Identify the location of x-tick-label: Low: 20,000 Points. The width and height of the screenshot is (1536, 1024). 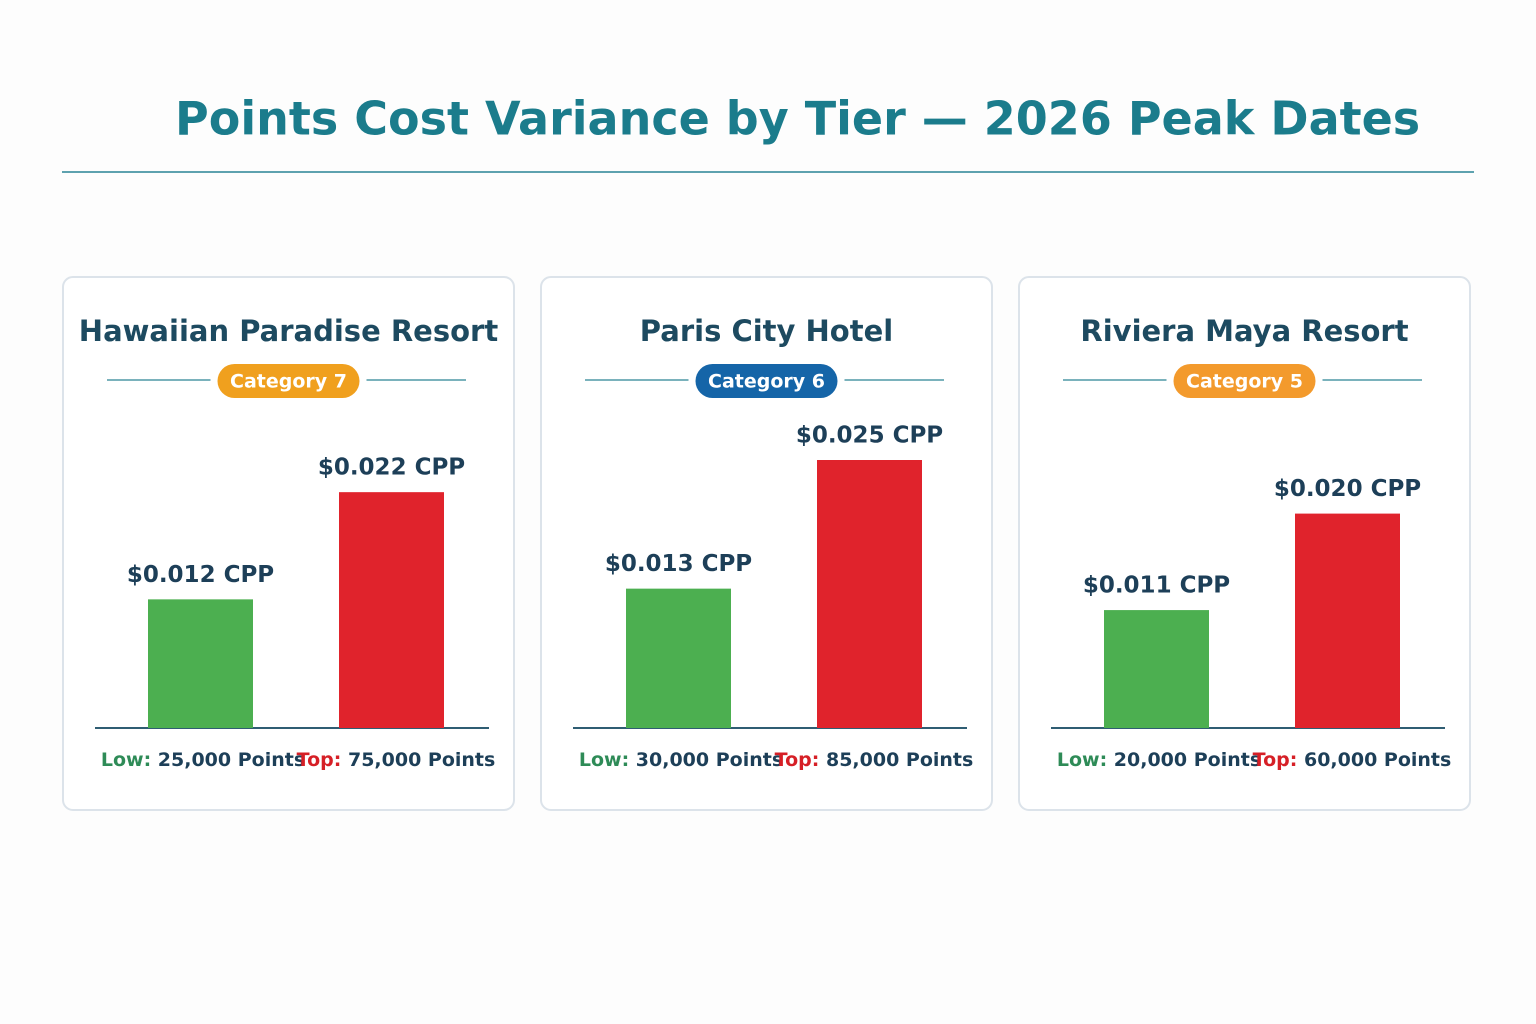
(1159, 760).